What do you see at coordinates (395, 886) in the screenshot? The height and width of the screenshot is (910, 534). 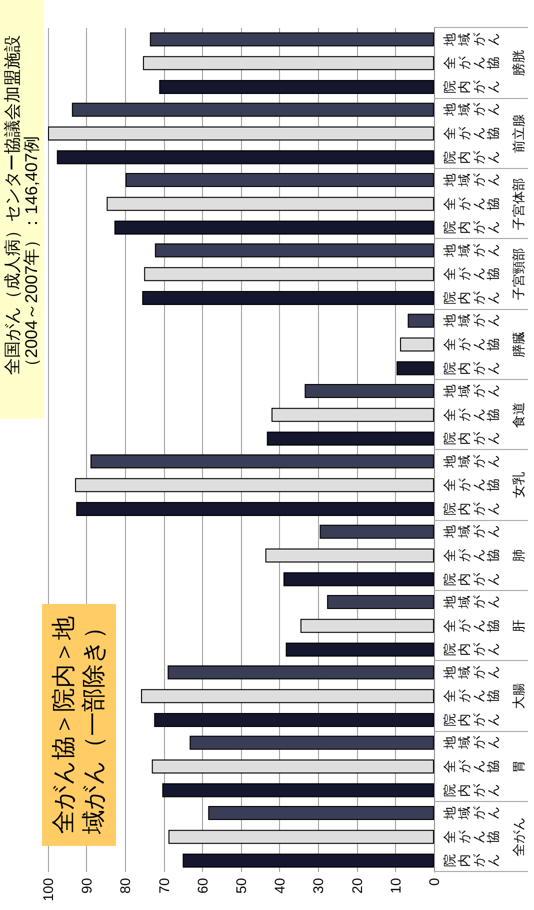 I see `x-tick-label: 10` at bounding box center [395, 886].